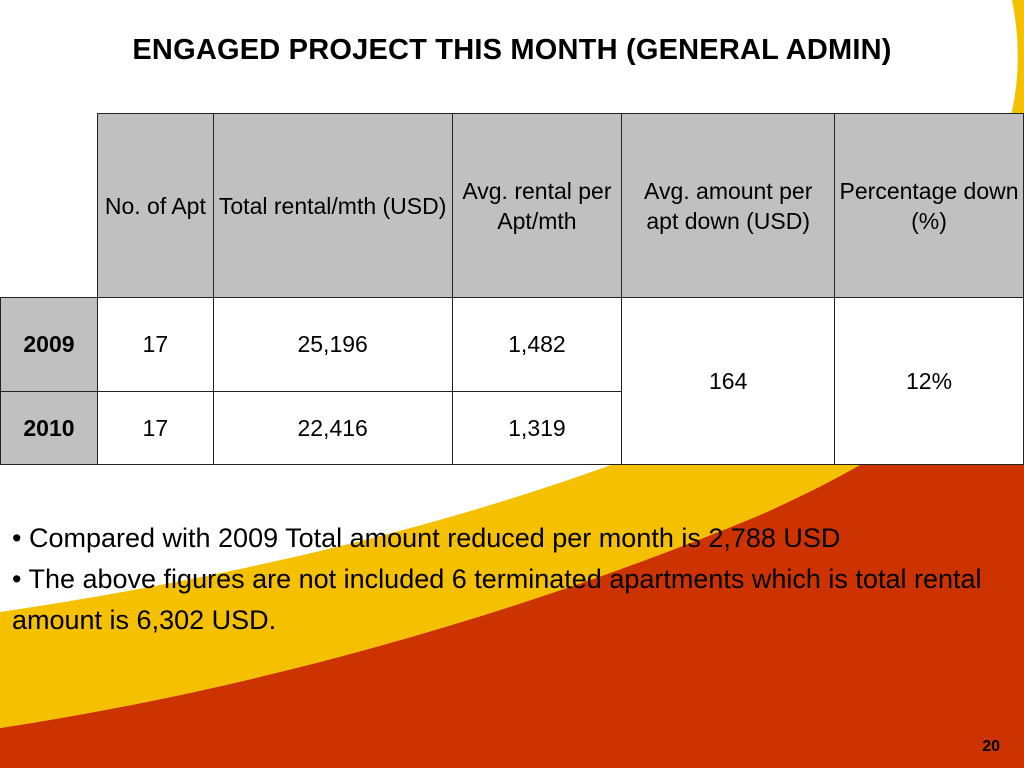  Describe the element at coordinates (155, 428) in the screenshot. I see `cell-apts-2010: 17` at that location.